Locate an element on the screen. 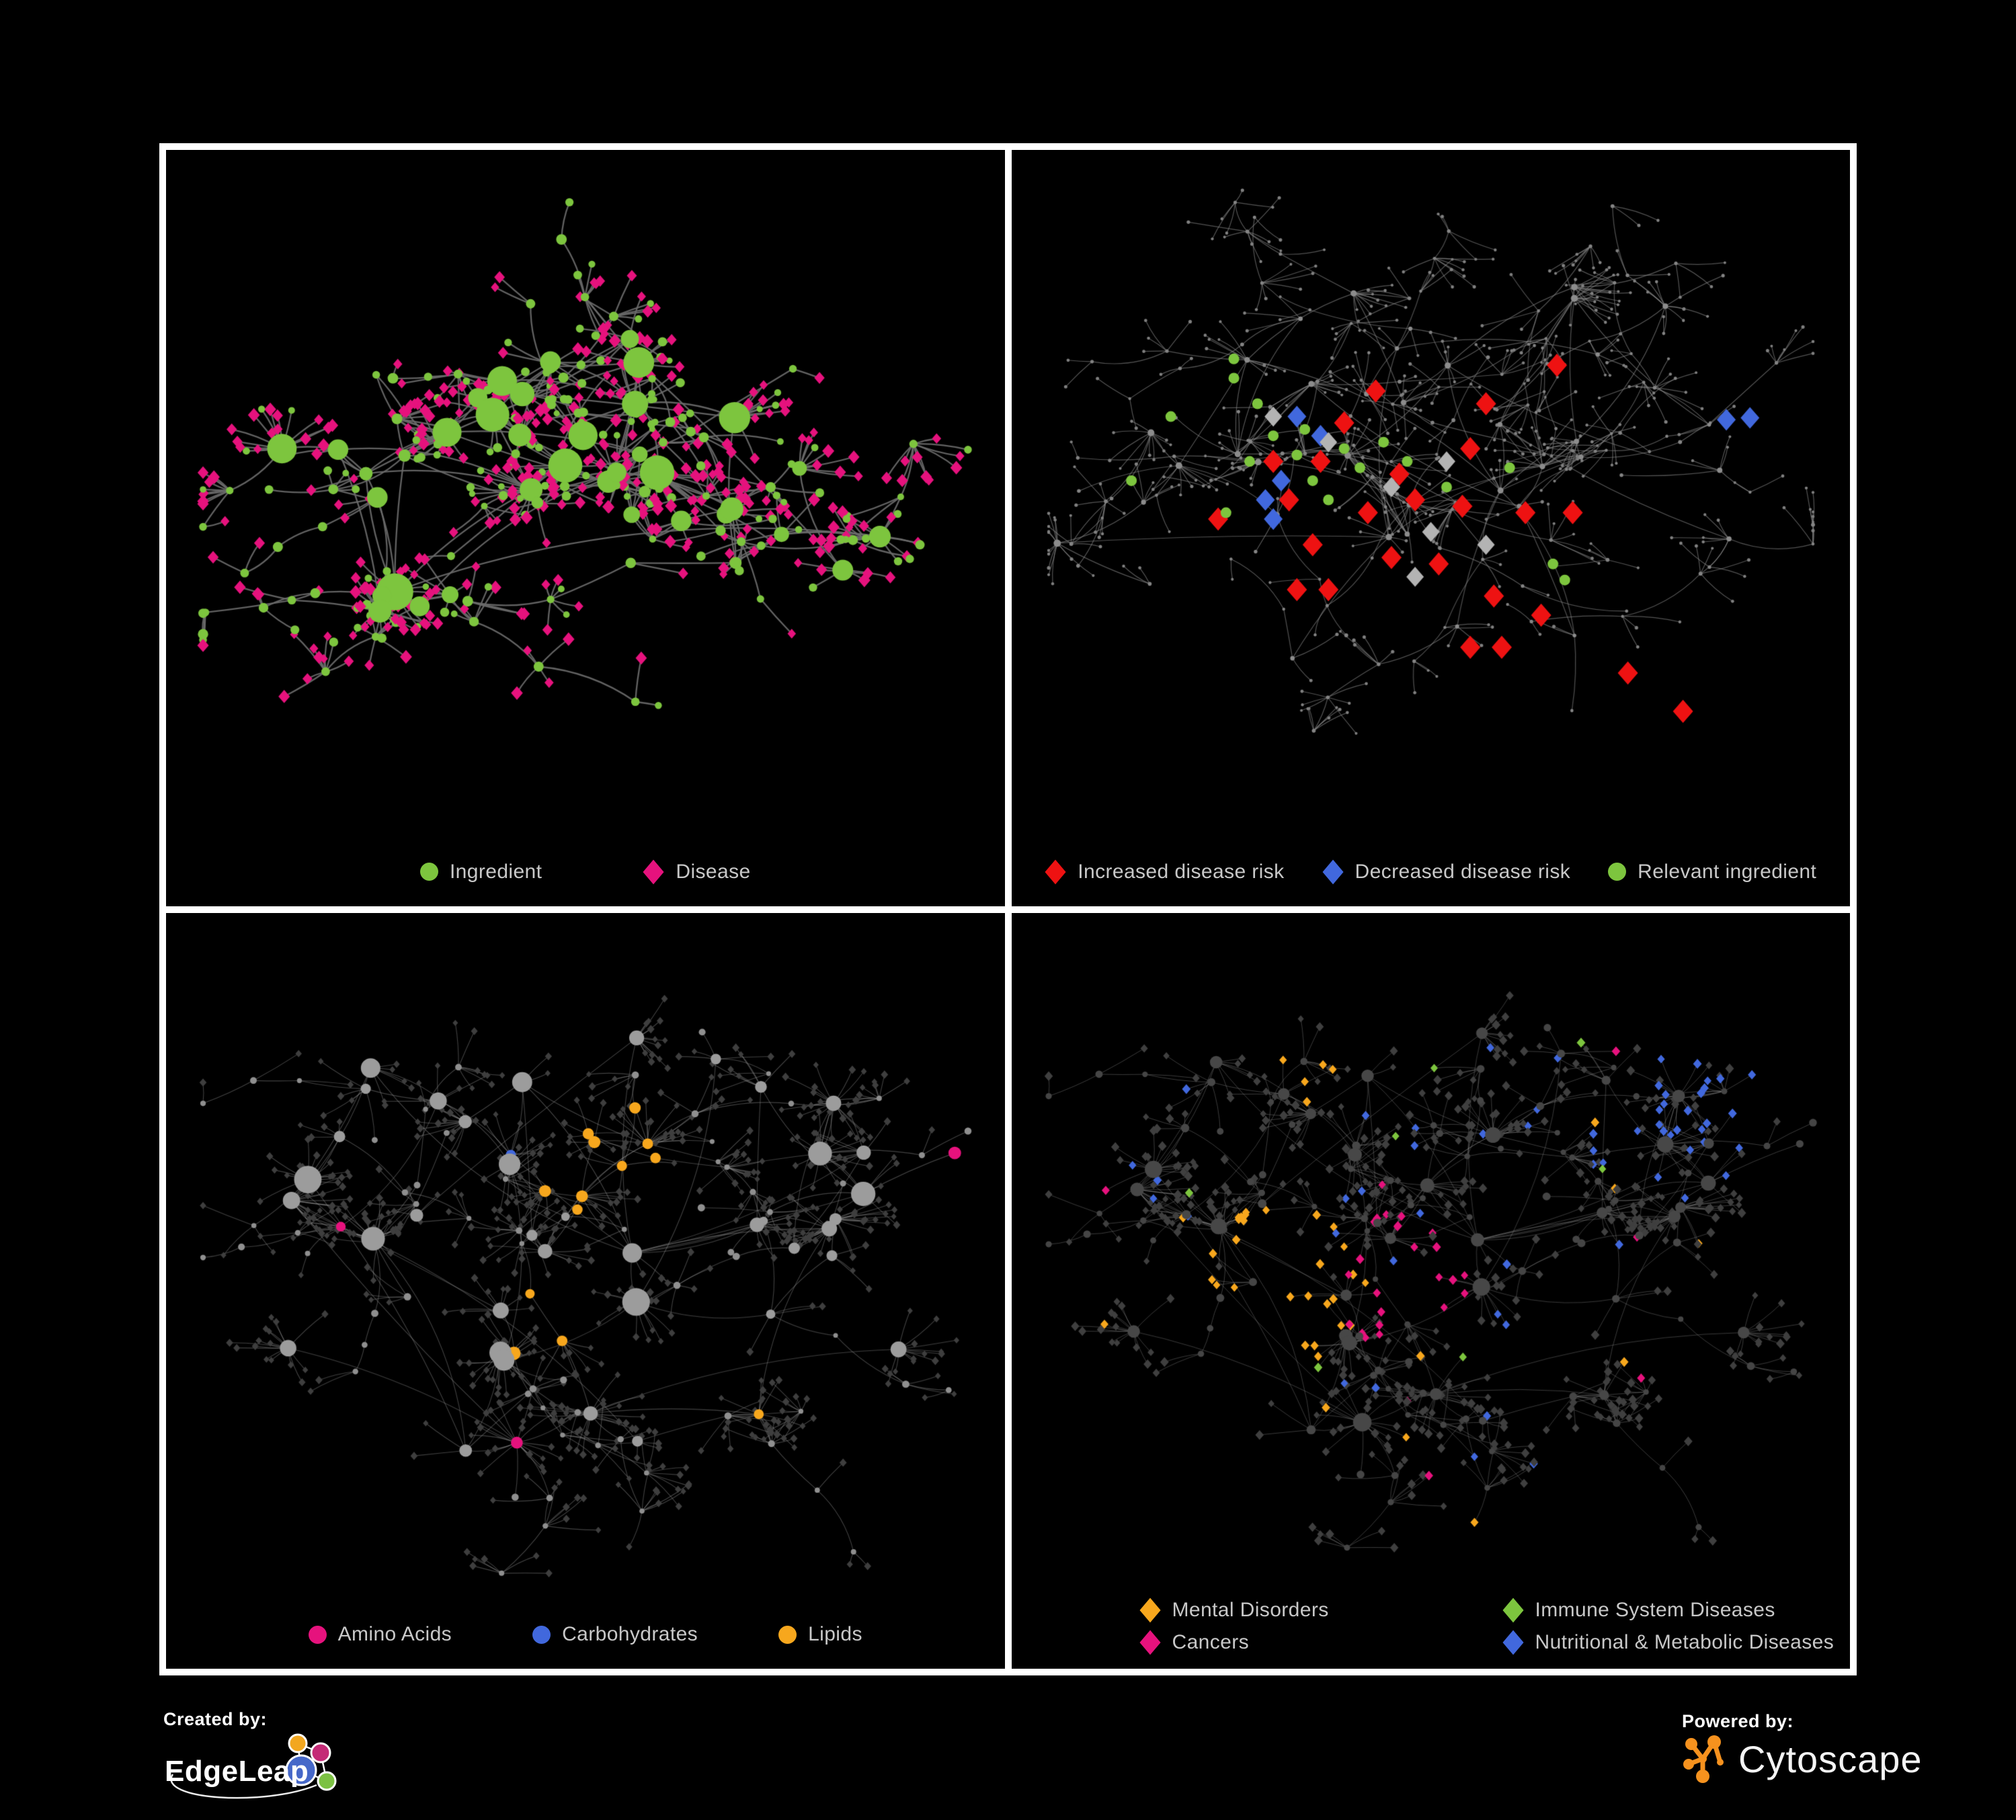 Image resolution: width=2016 pixels, height=1820 pixels. disease-node-icon is located at coordinates (653, 871).